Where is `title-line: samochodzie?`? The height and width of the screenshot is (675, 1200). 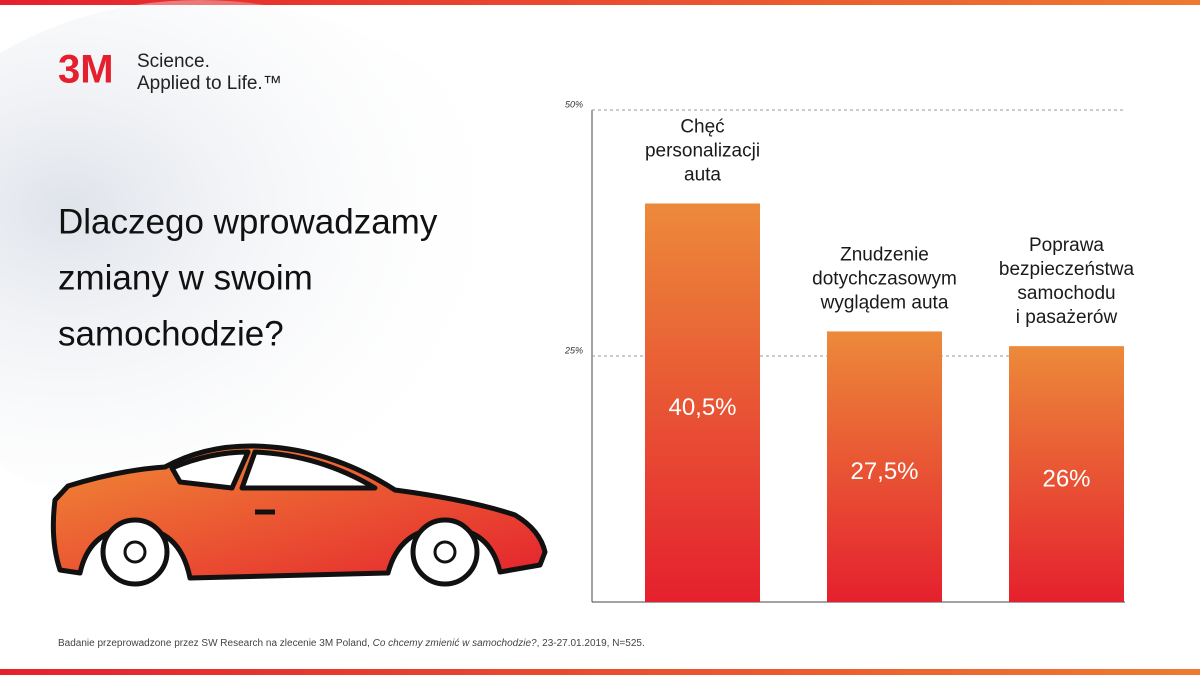 title-line: samochodzie? is located at coordinates (171, 333).